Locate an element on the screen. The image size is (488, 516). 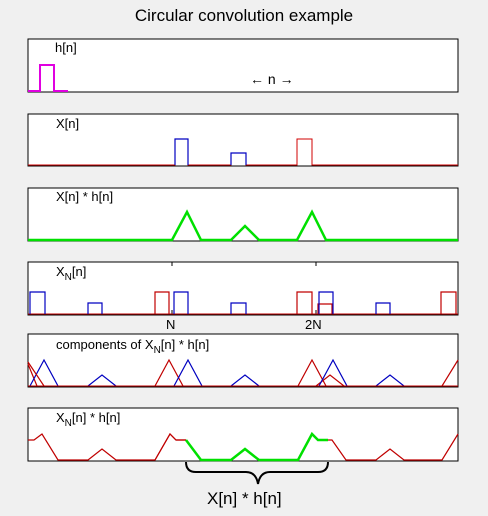
panel-xn-label-sub: N is located at coordinates (68, 277).